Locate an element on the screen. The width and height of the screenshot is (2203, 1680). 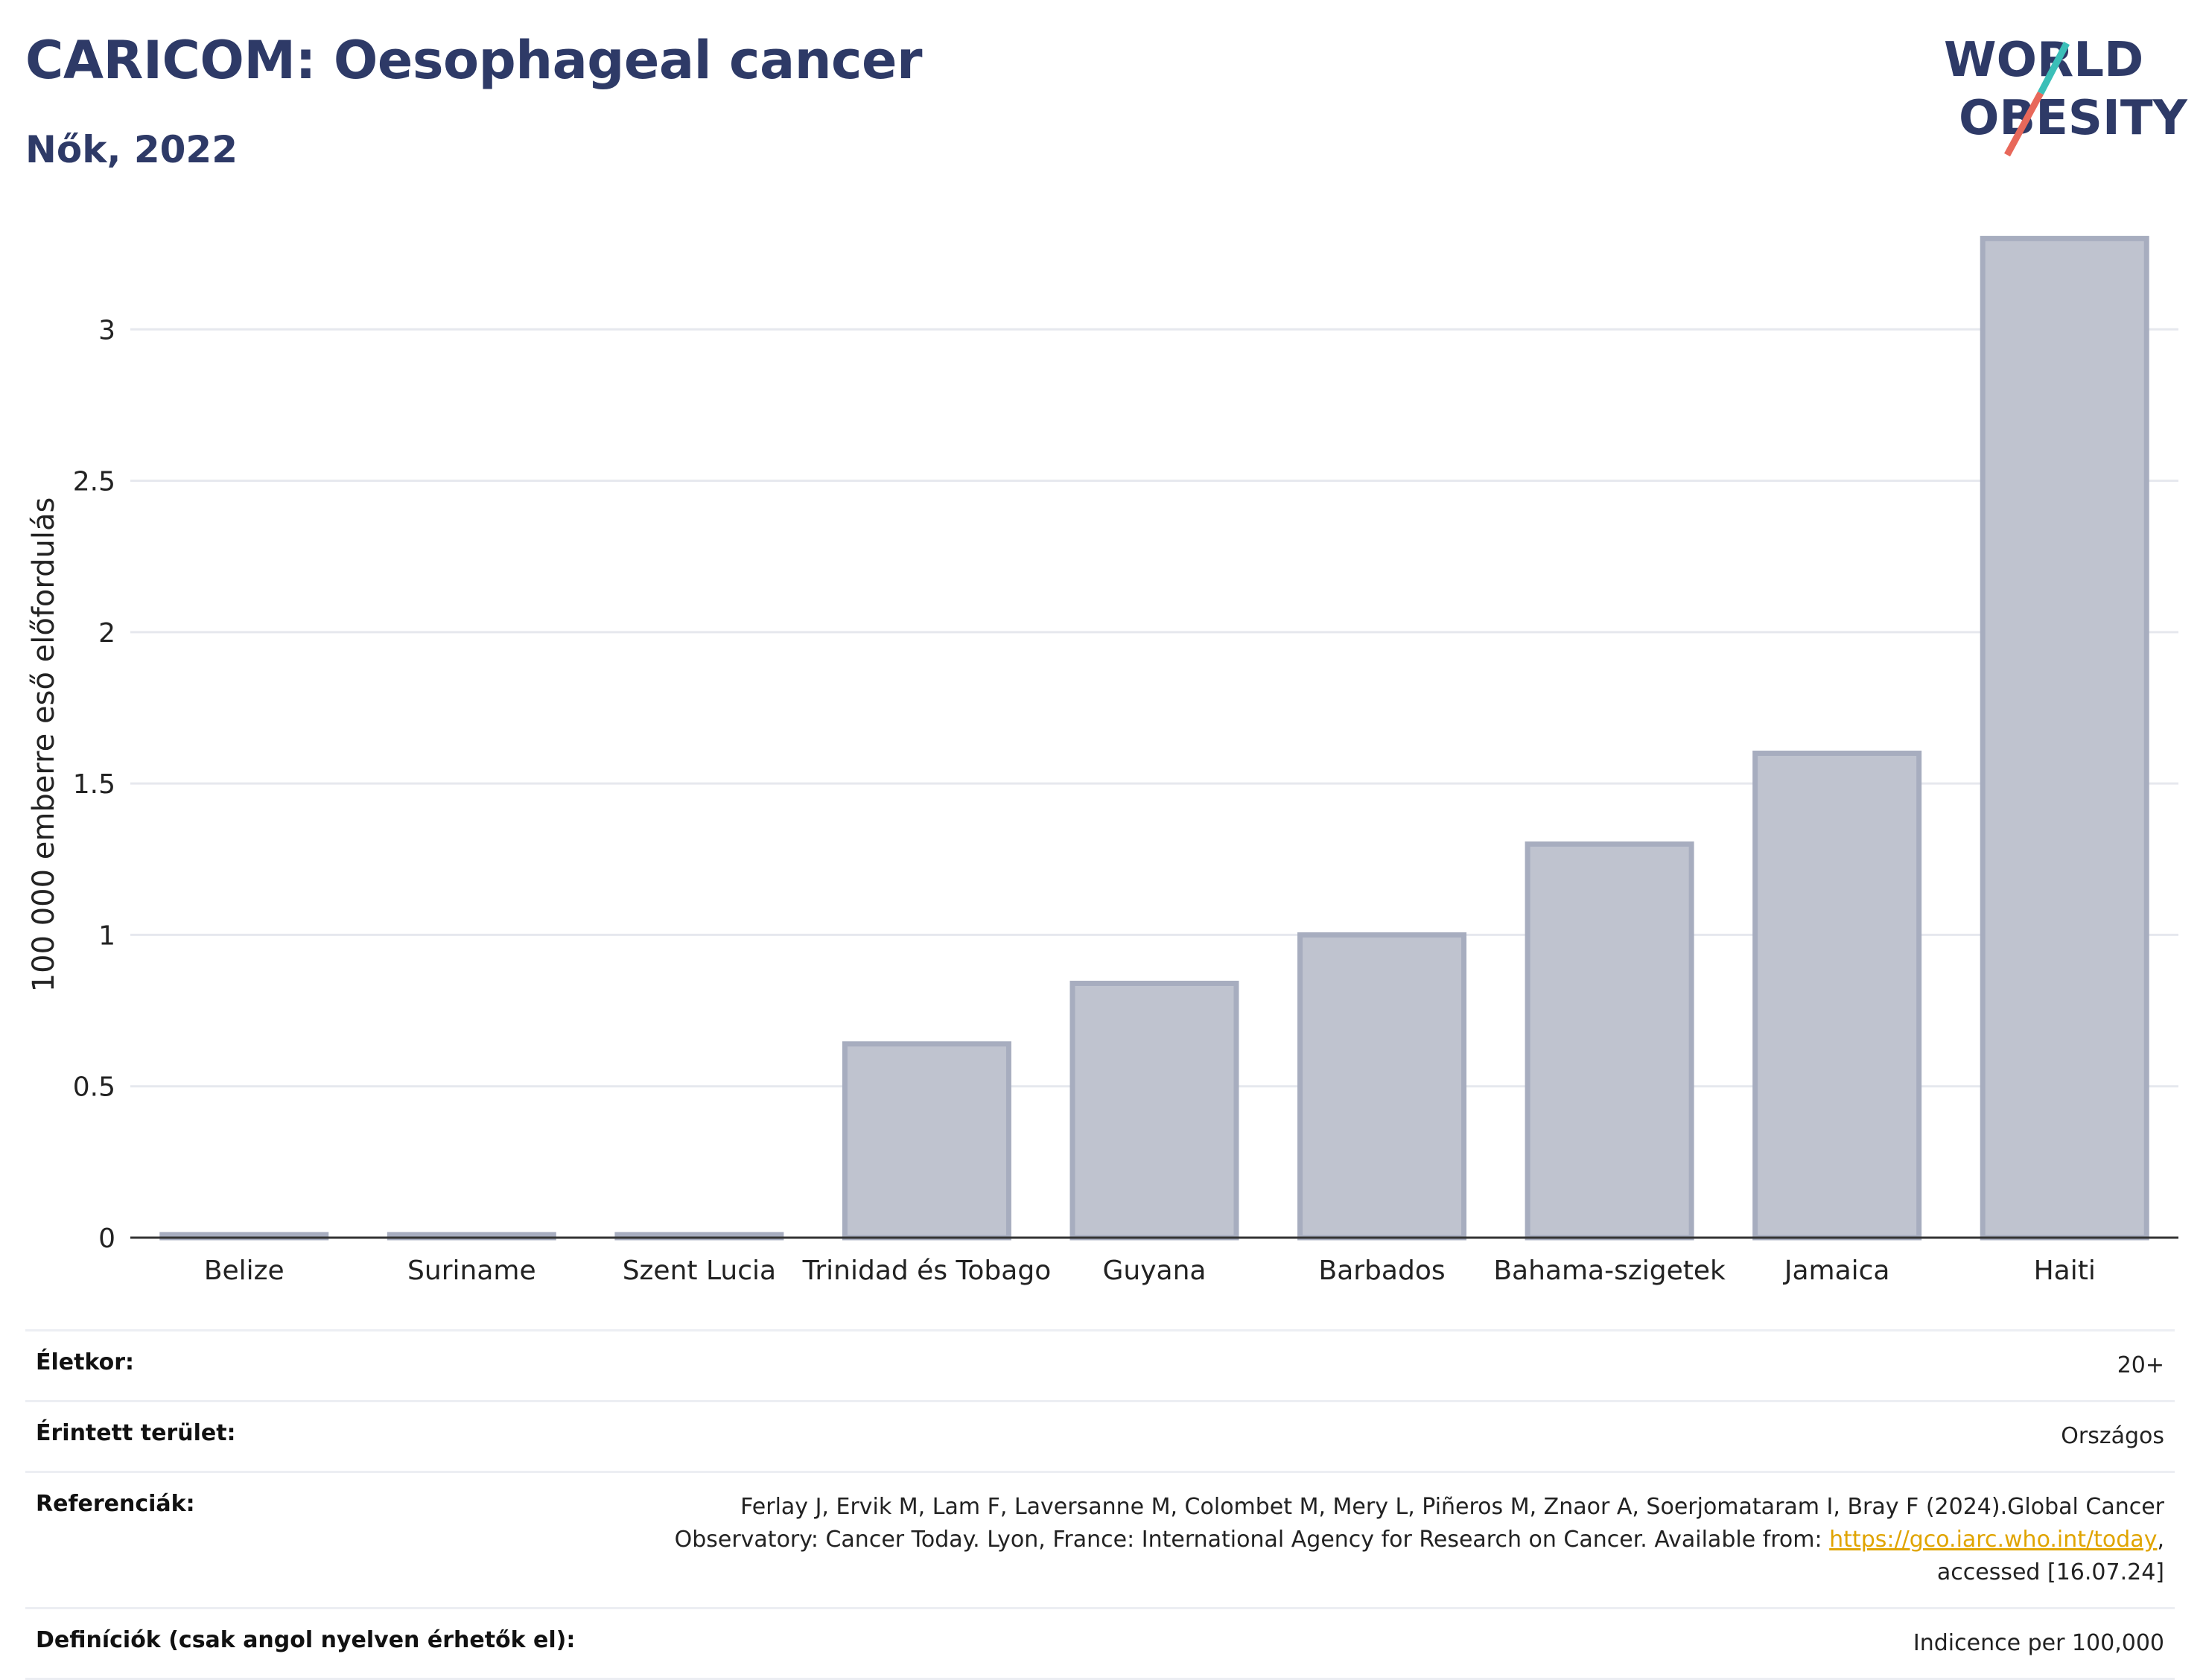
y-tick-label: 0 is located at coordinates (106, 1239).